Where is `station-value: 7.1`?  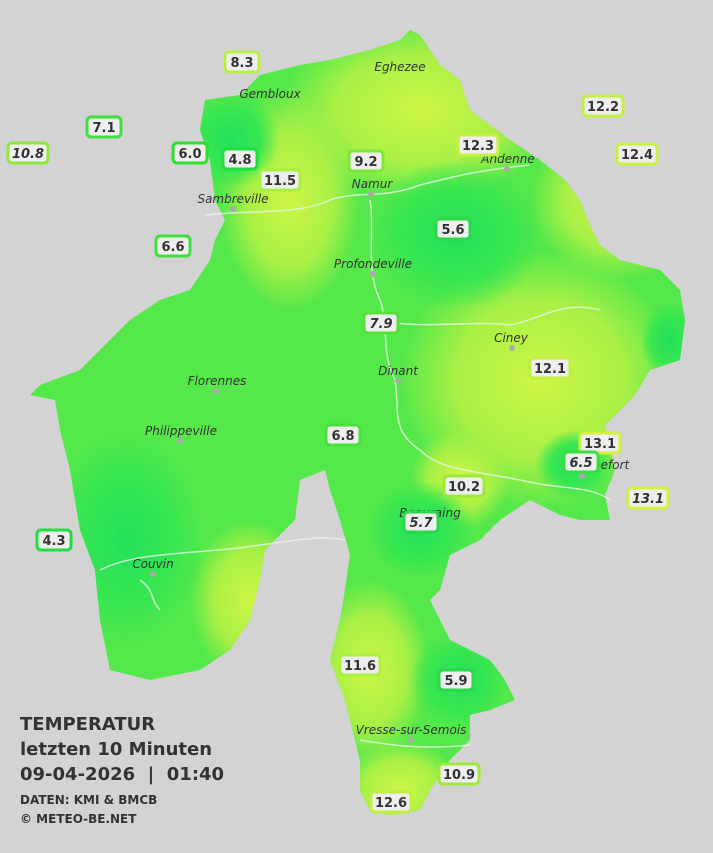 station-value: 7.1 is located at coordinates (103, 128).